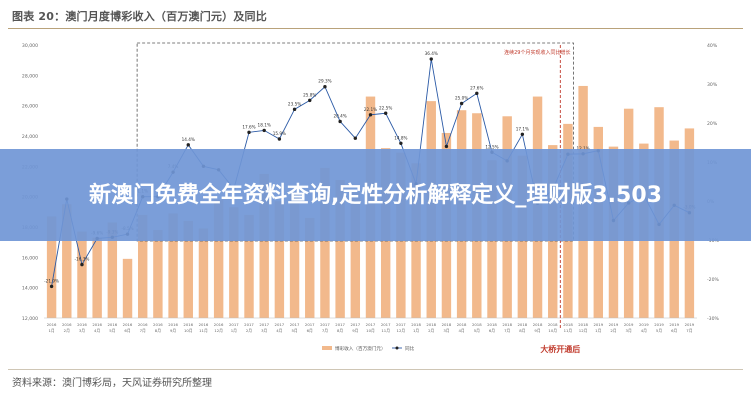  Describe the element at coordinates (30, 76) in the screenshot. I see `left-axis-tick-label: 28,000` at that location.